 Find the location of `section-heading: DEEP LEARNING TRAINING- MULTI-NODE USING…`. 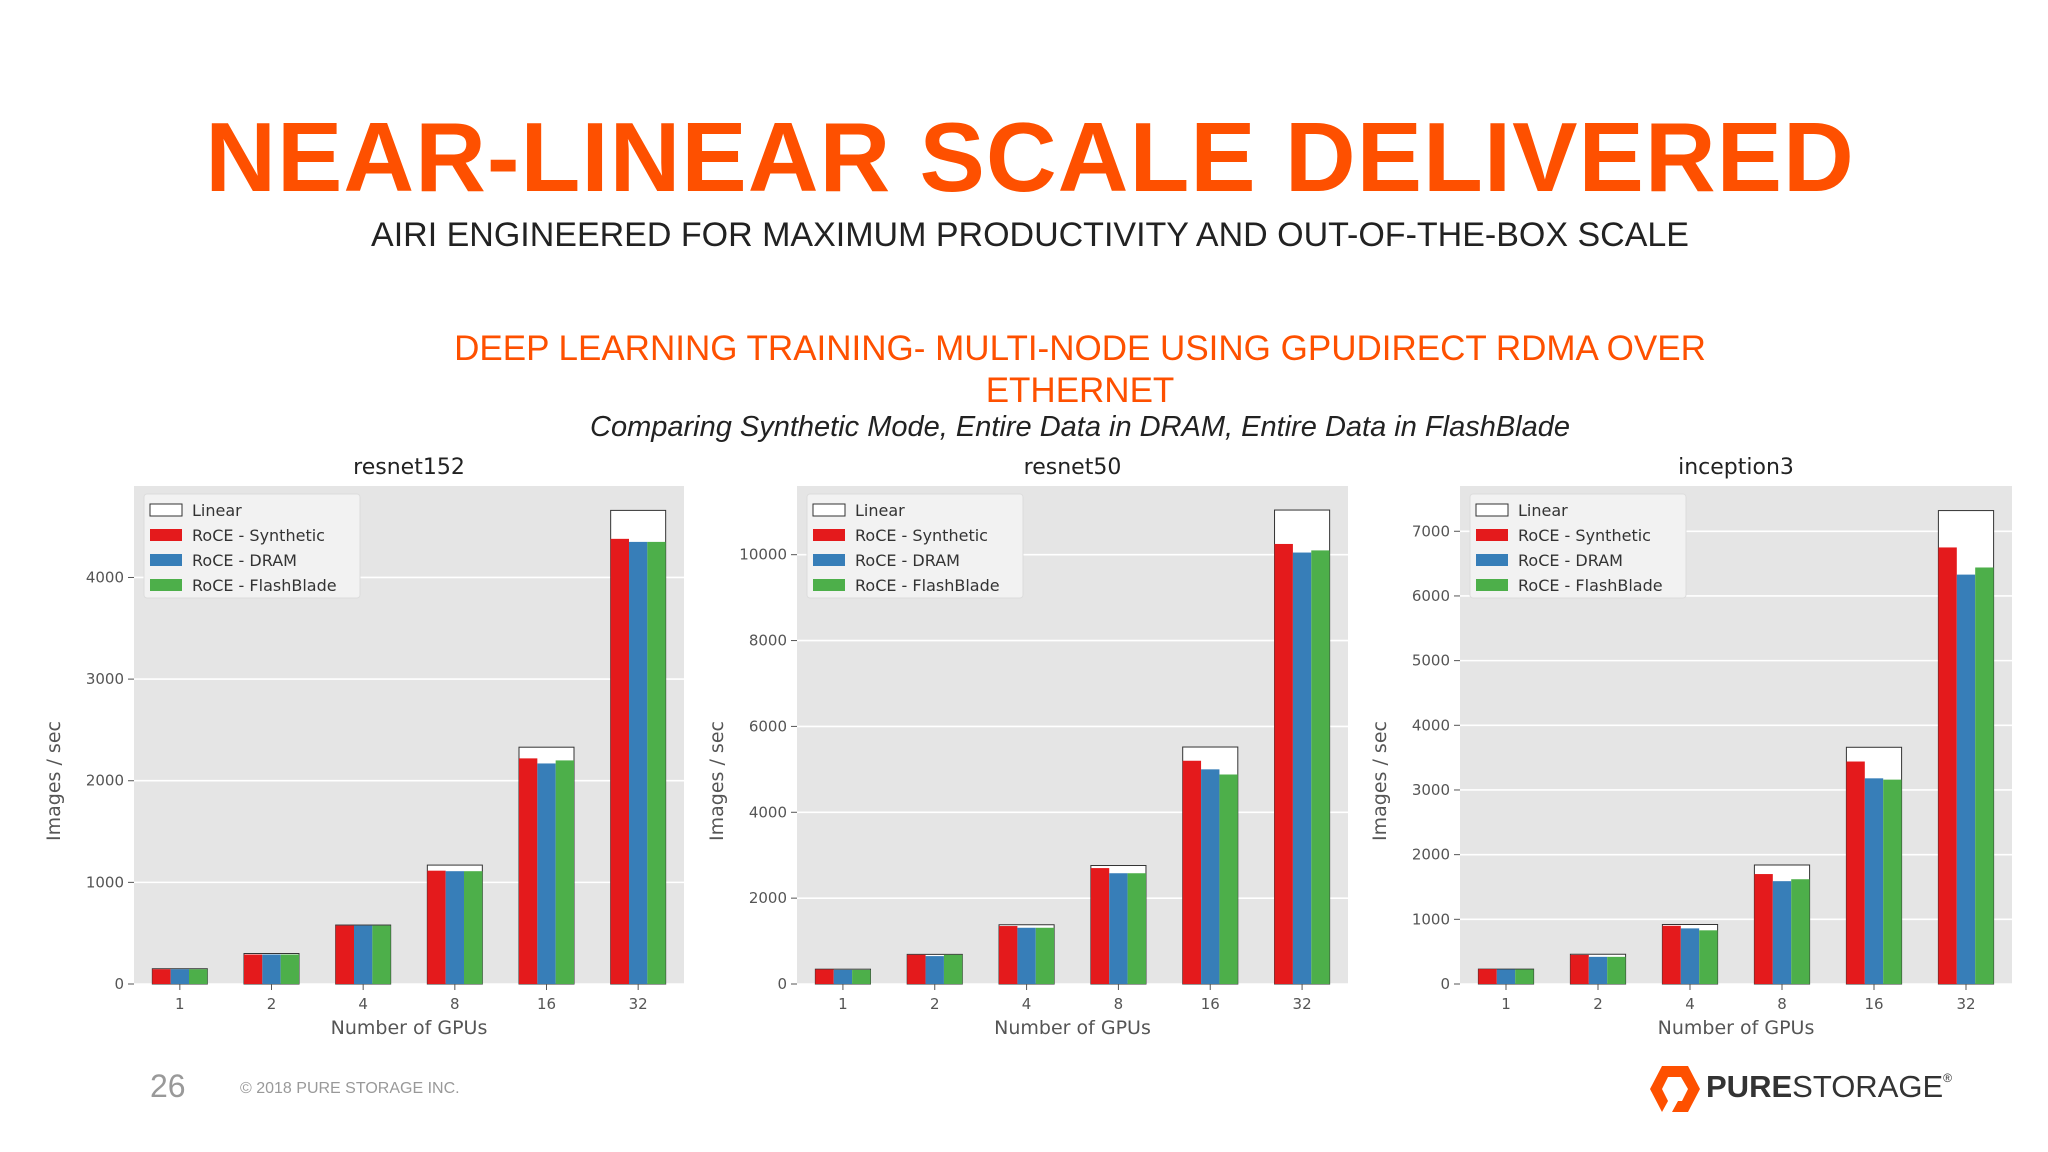

section-heading: DEEP LEARNING TRAINING- MULTI-NODE USING… is located at coordinates (1024, 370).